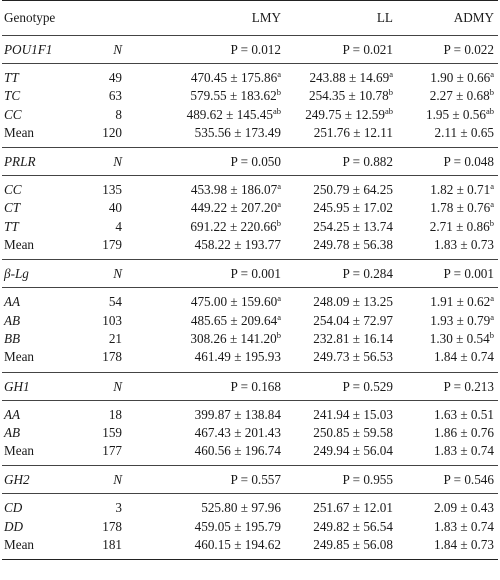 This screenshot has width=500, height=580. I want to click on gene-name: POU1F1, so click(28, 49).